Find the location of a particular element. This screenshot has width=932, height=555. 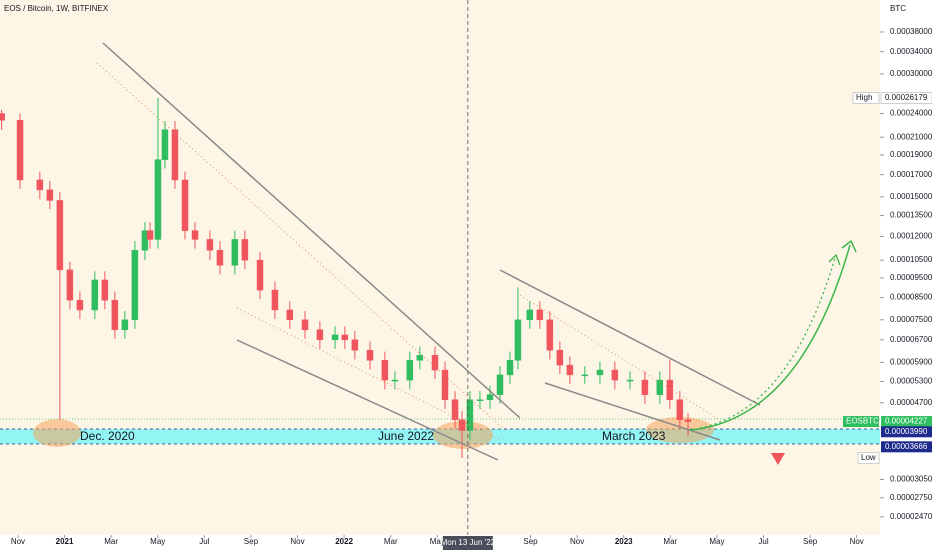

y-tick-label: 0.00021000 is located at coordinates (911, 136).